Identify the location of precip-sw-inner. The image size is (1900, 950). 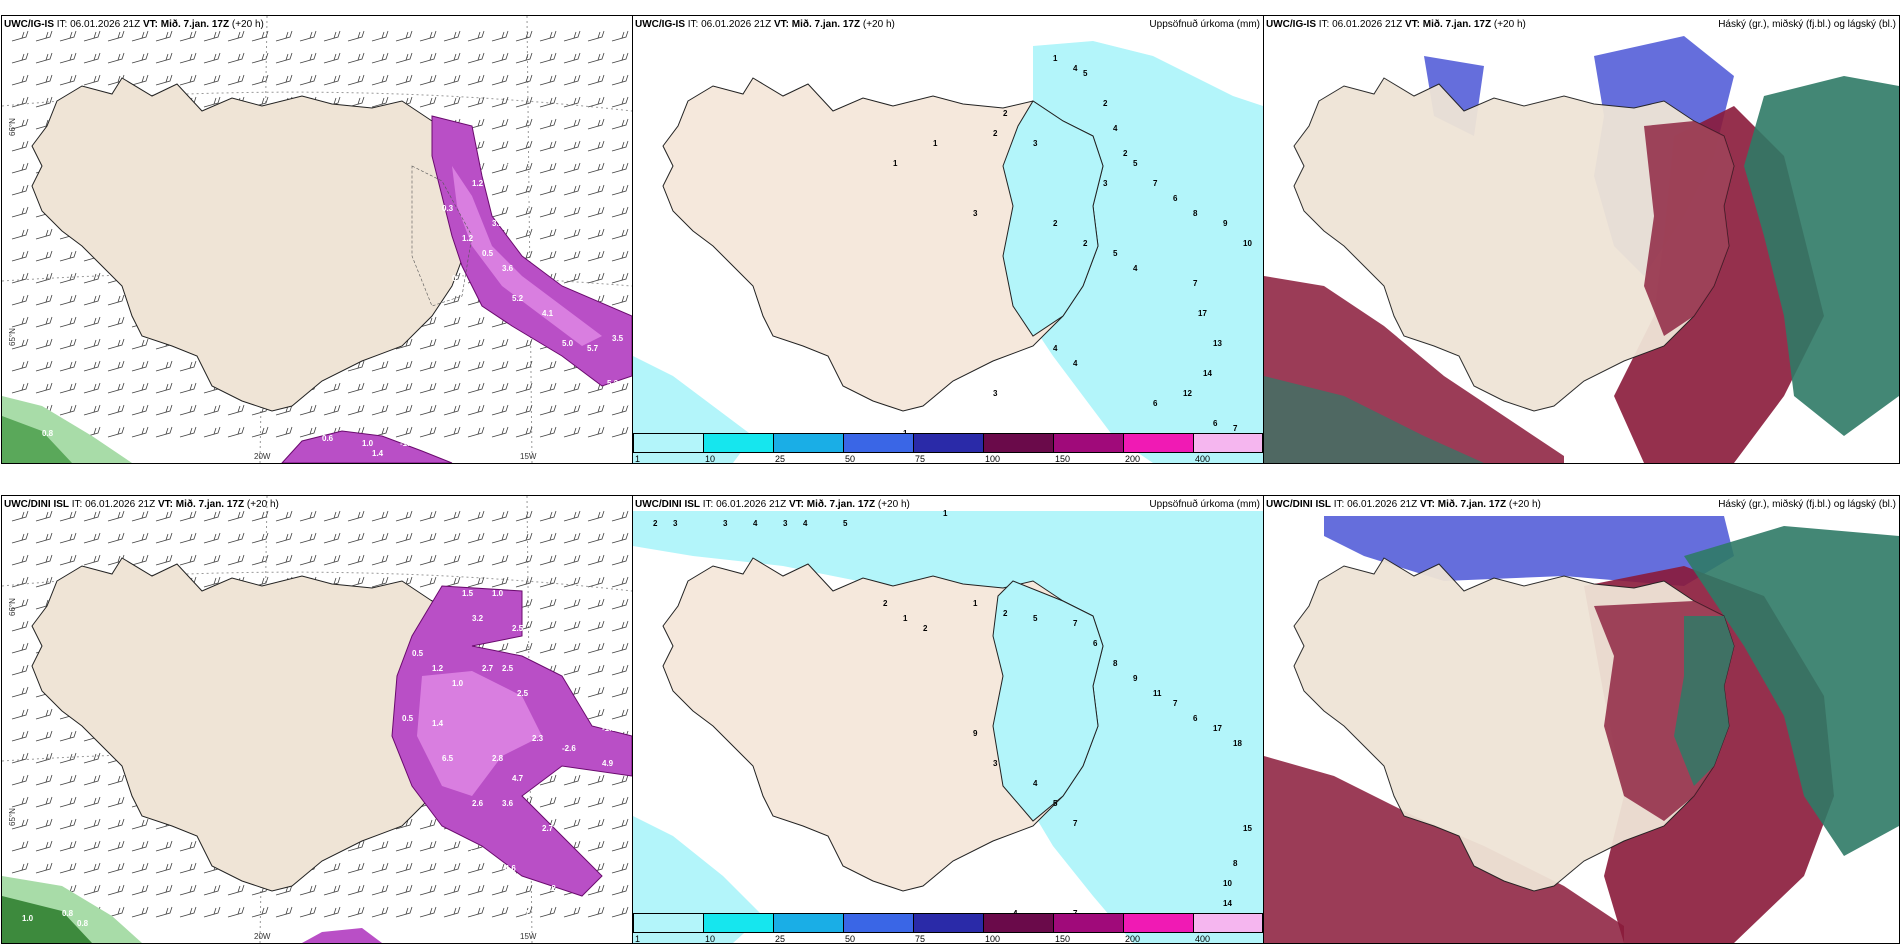
(37, 439).